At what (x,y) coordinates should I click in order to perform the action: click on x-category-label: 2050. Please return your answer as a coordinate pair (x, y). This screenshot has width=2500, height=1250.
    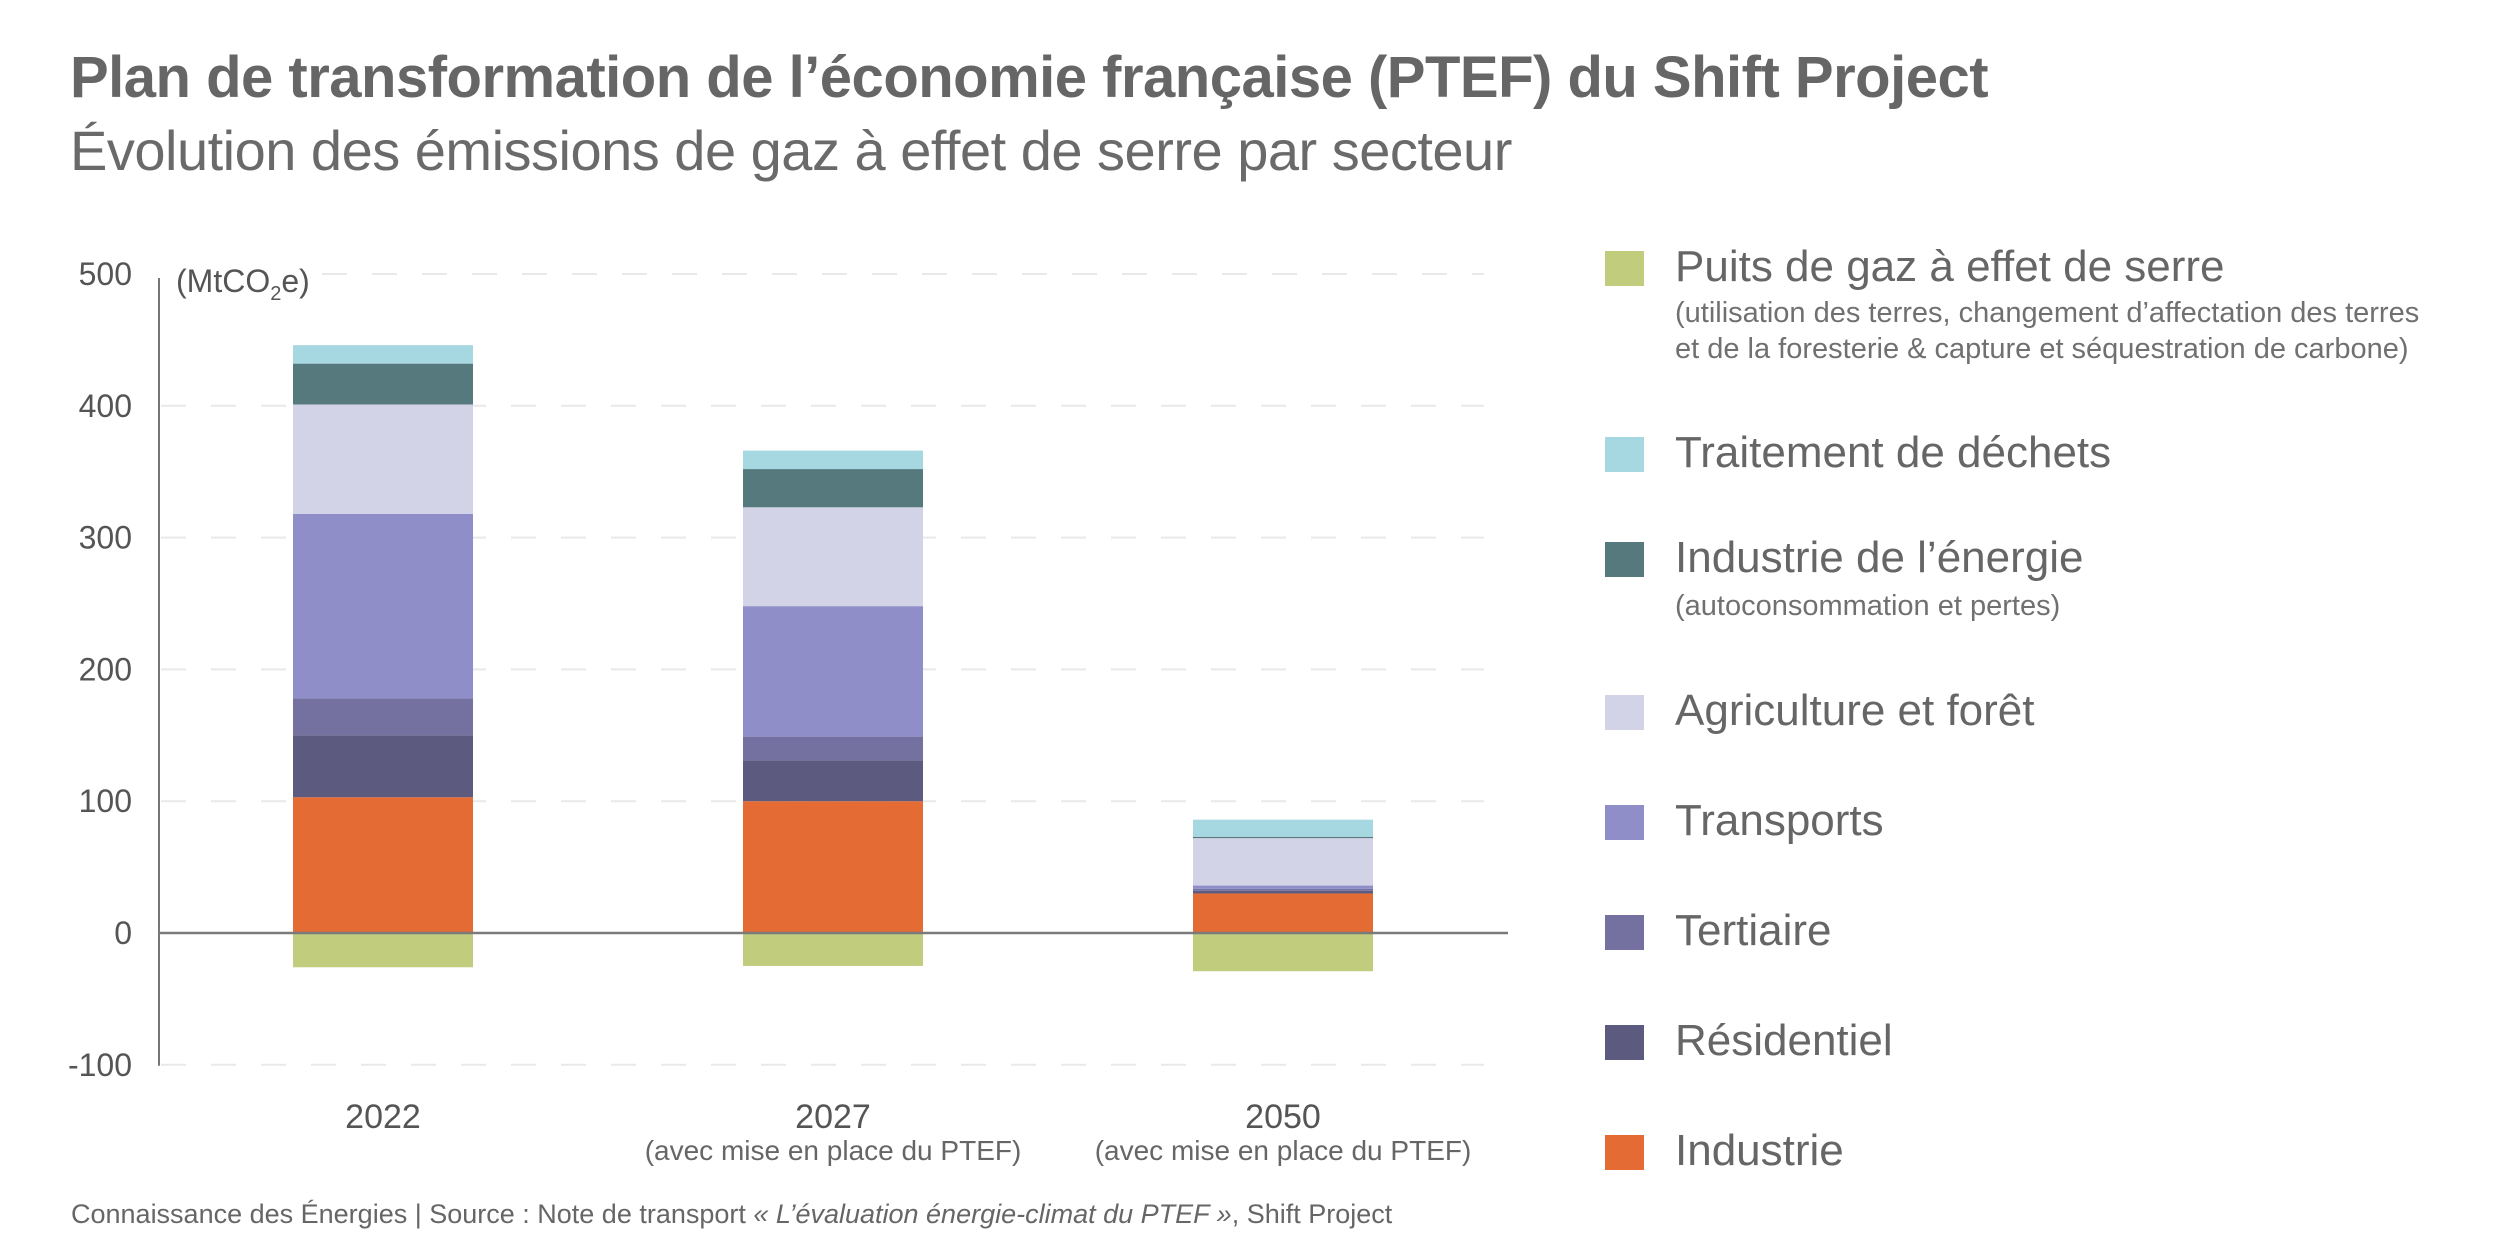
    Looking at the image, I should click on (1283, 1117).